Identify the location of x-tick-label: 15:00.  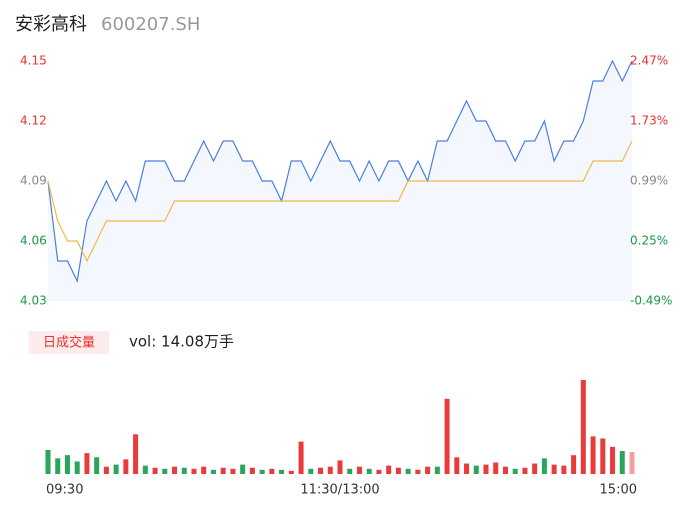
(618, 490).